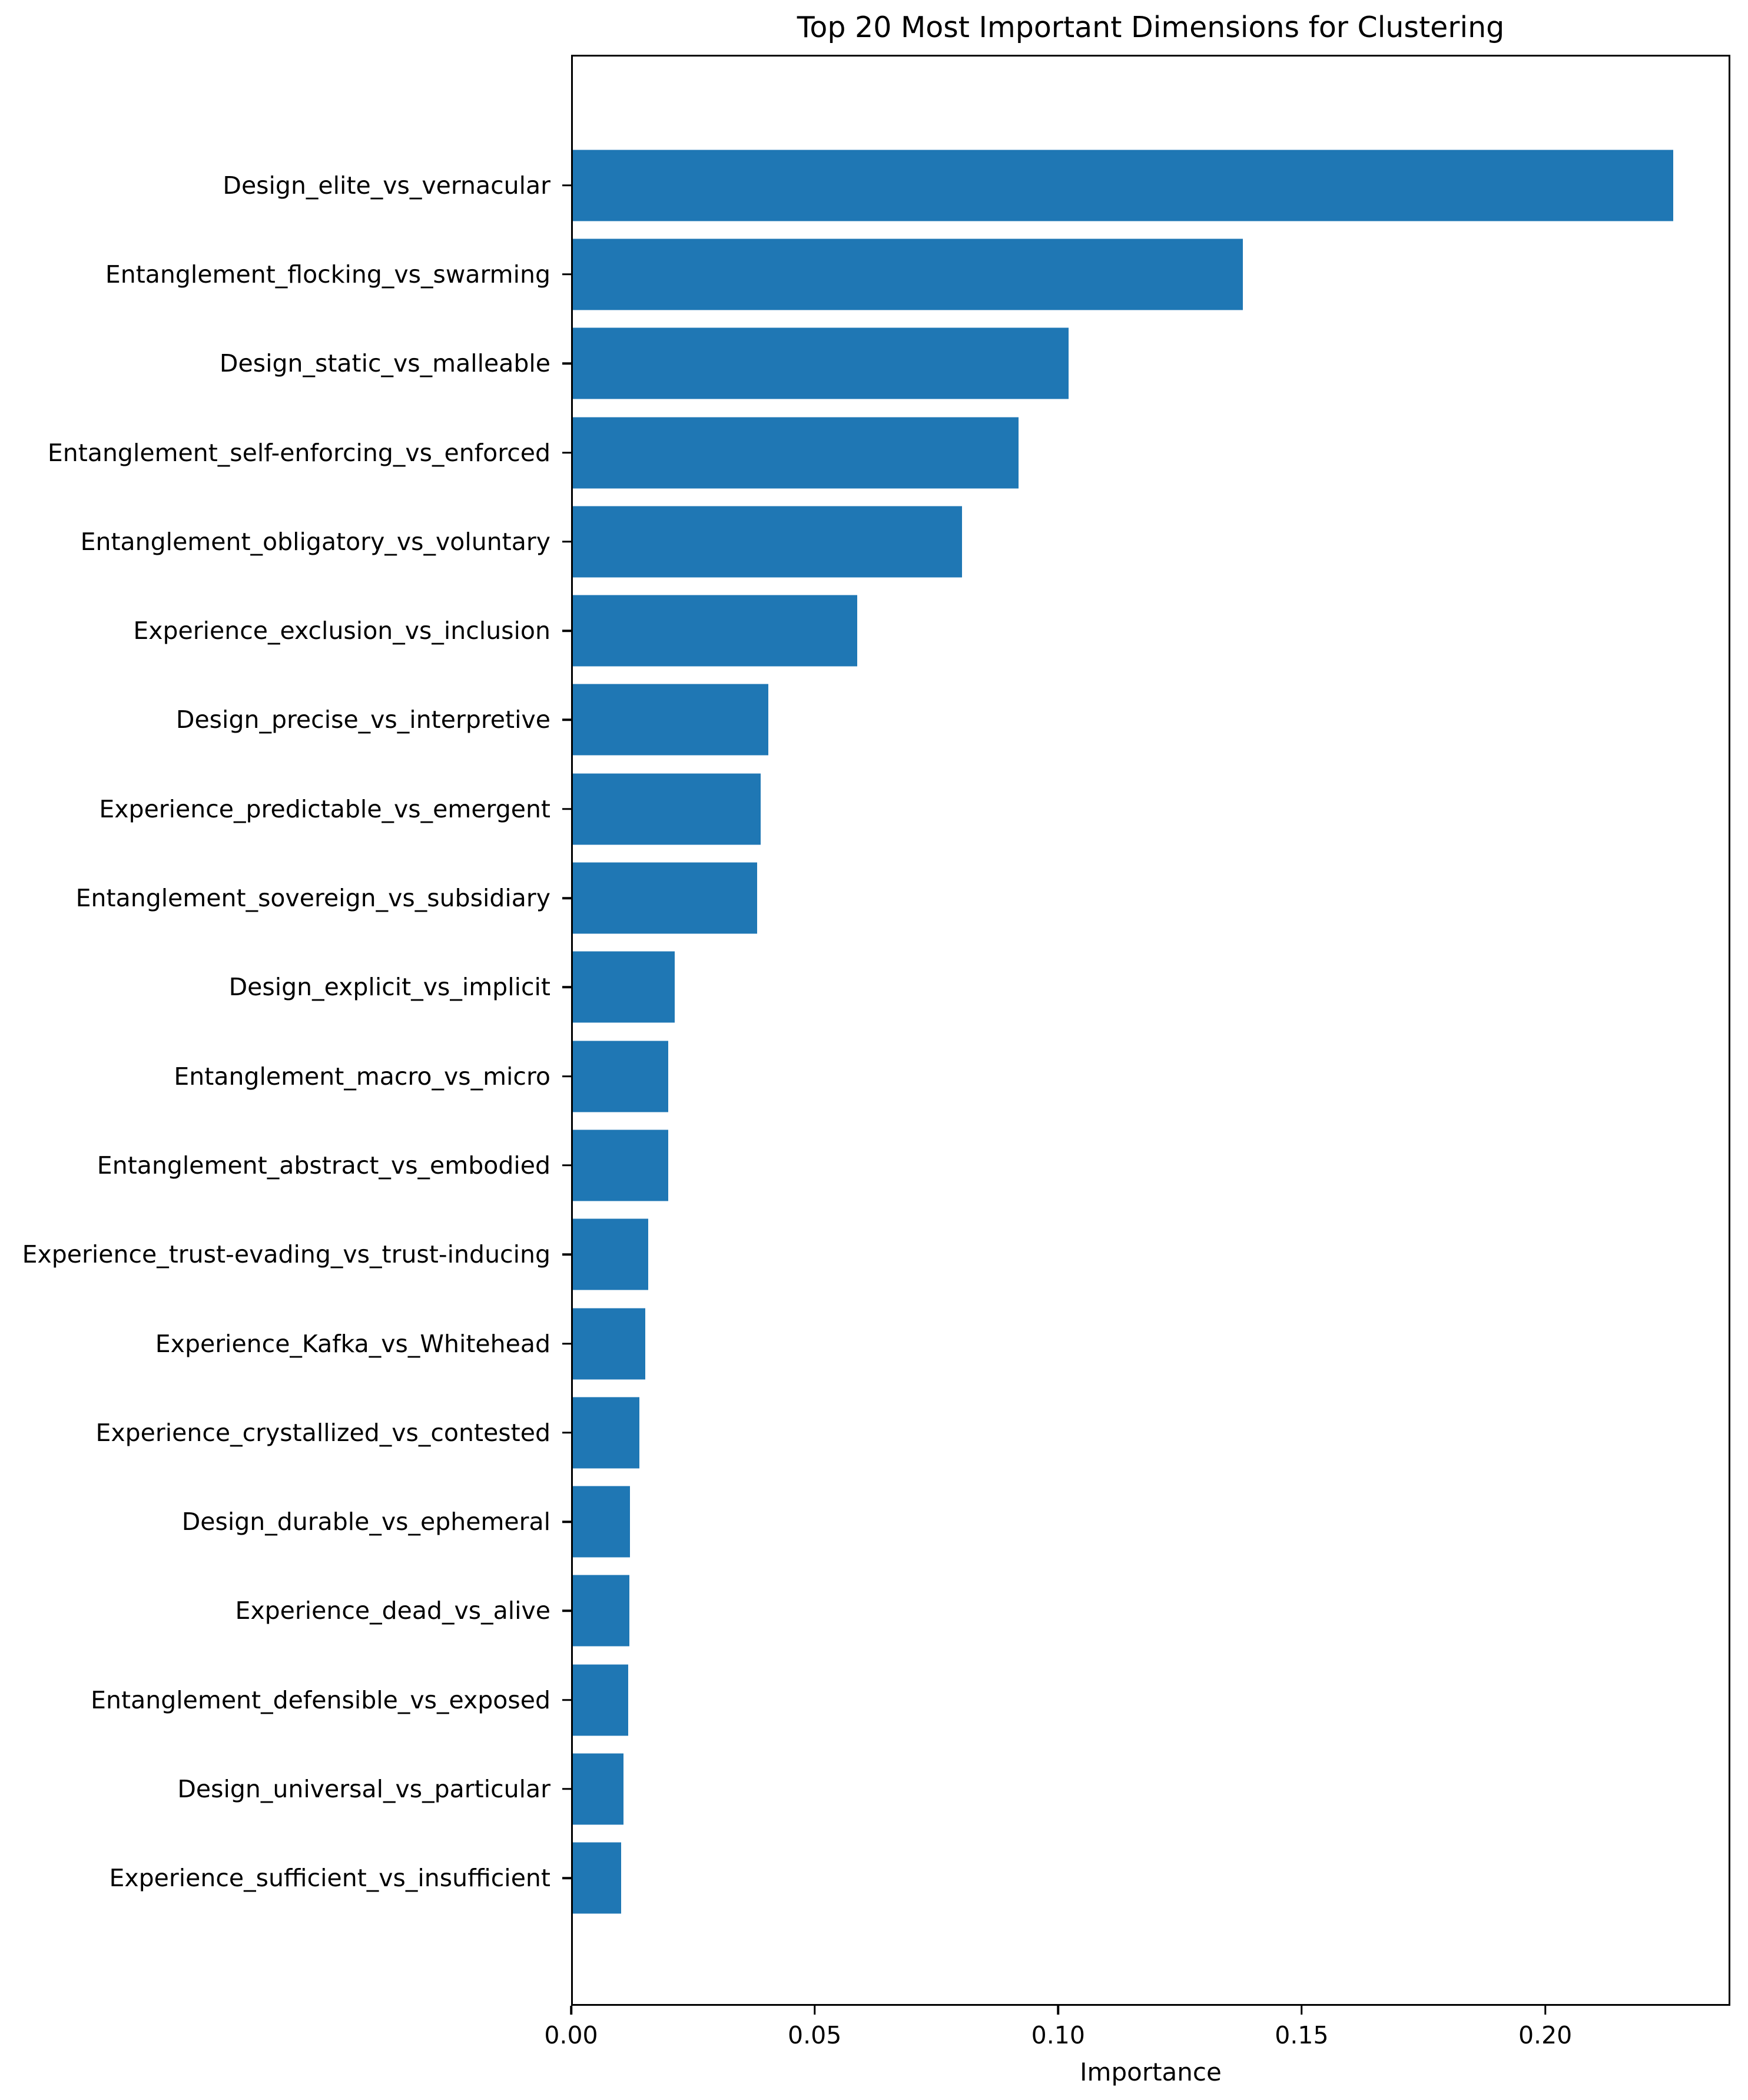  I want to click on x-axis-tick-label: 0.10, so click(1058, 2035).